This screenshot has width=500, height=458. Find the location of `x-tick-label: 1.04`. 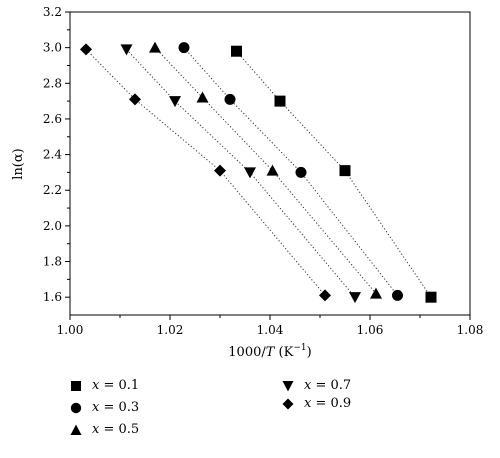

x-tick-label: 1.04 is located at coordinates (270, 330).